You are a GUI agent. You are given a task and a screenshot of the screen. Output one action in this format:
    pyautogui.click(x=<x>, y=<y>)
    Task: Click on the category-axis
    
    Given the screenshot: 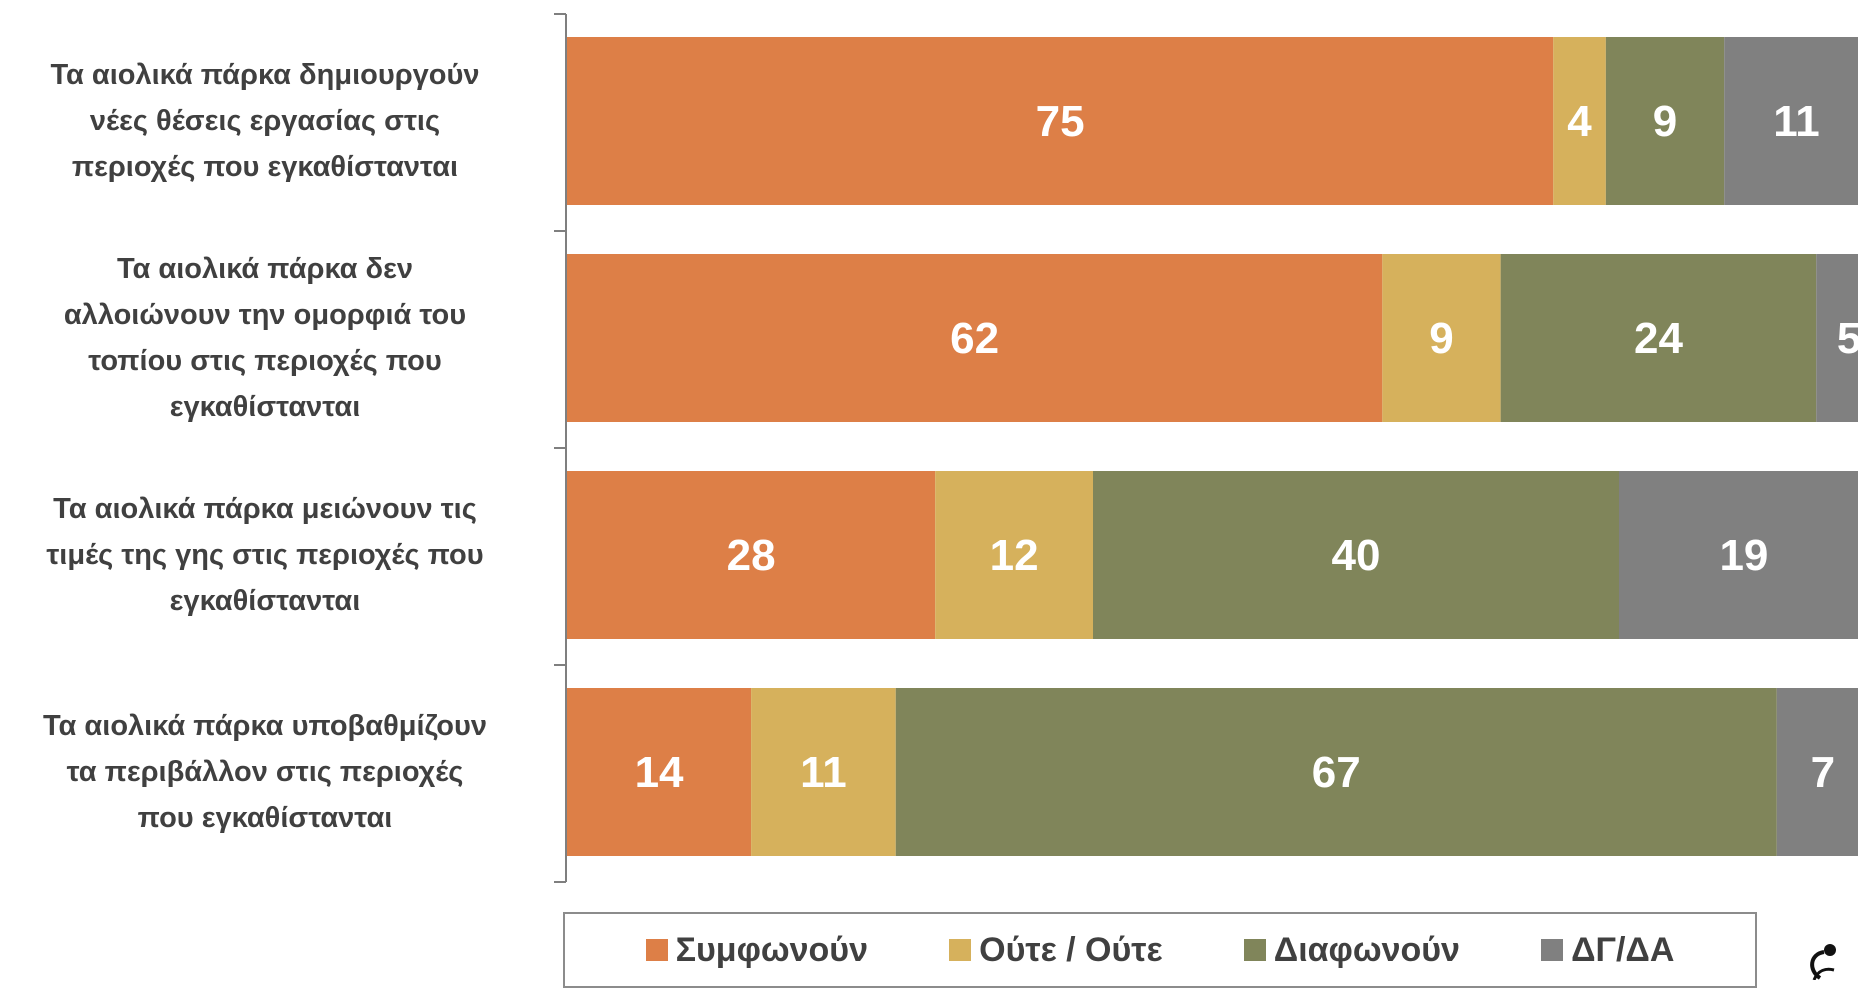 What is the action you would take?
    pyautogui.click(x=560, y=448)
    